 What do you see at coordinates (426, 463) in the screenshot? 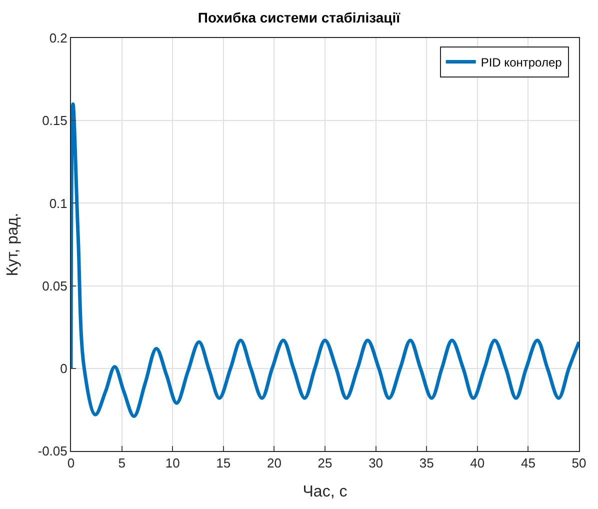
I see `x-tick-label: 35` at bounding box center [426, 463].